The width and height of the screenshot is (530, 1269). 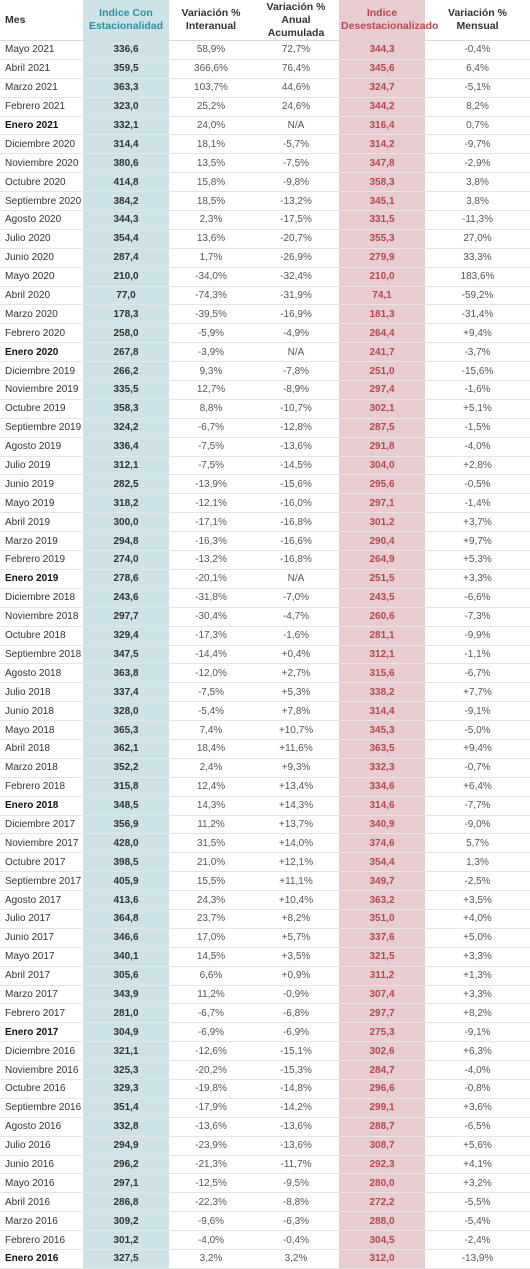 I want to click on cell-variacion-mensual: 33,3%, so click(x=477, y=258).